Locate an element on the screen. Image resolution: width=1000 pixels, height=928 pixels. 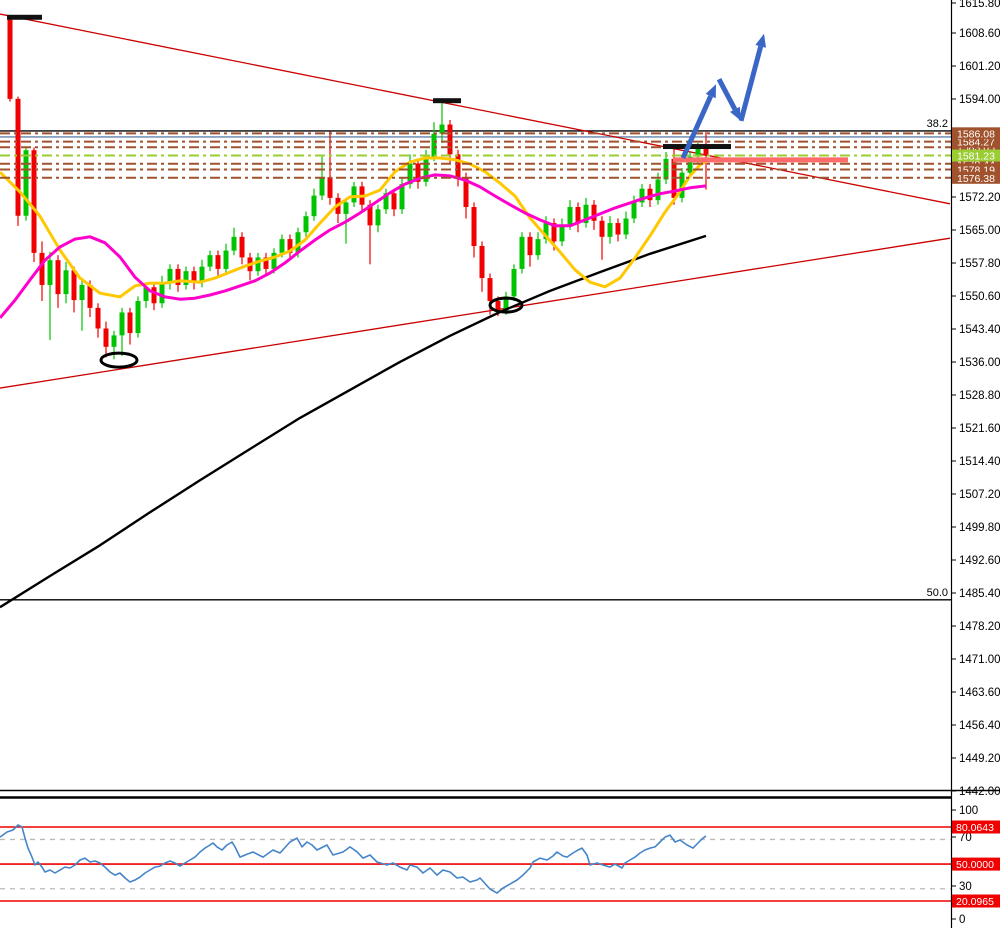
rsi-indicator-pane is located at coordinates (500, 845).